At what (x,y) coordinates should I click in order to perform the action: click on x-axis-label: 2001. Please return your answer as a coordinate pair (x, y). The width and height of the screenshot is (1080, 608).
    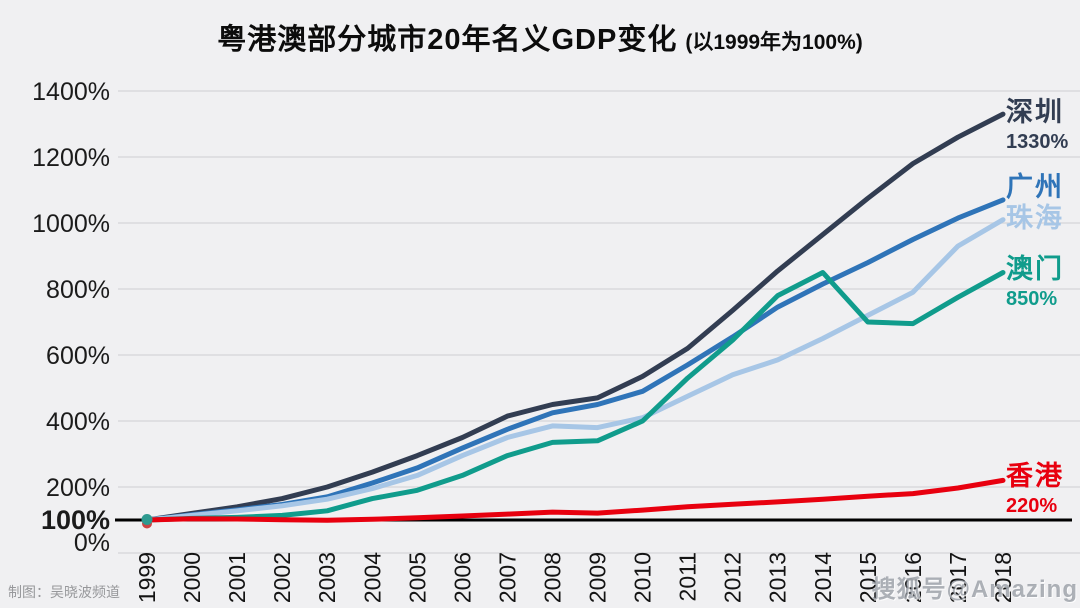
    Looking at the image, I should click on (237, 577).